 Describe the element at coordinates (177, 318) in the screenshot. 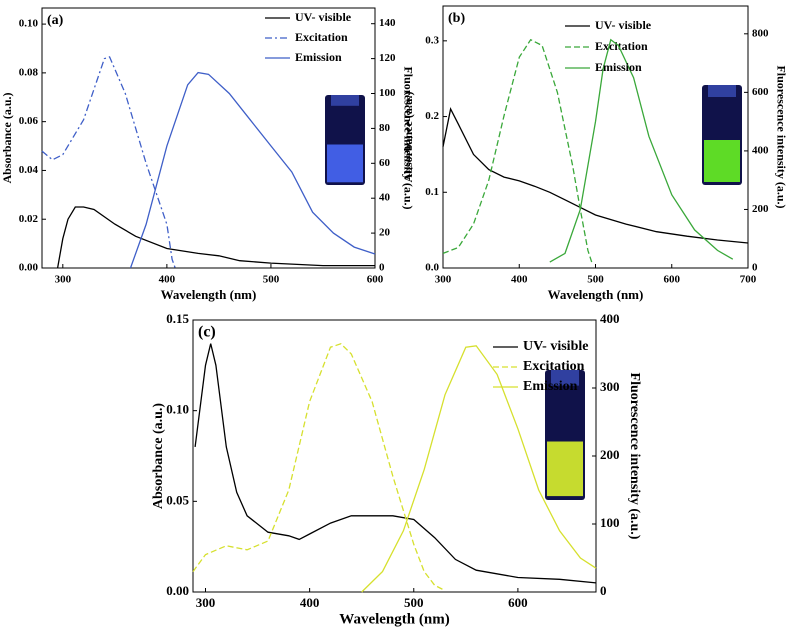

I see `y-tick-label: 0.15` at that location.